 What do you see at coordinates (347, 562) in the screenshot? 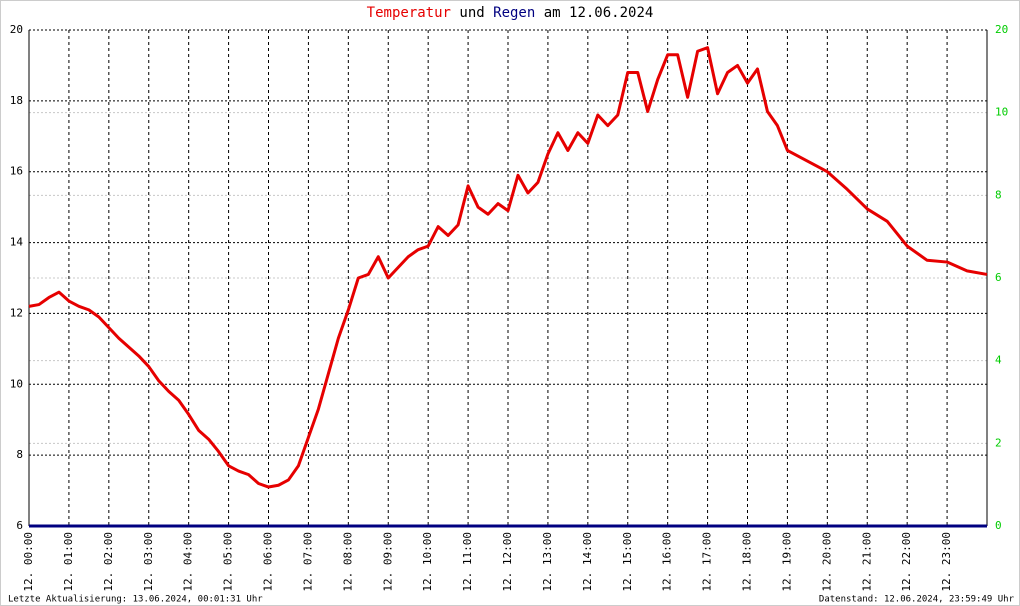
I see `x-tick-label: 12. 08:00` at bounding box center [347, 562].